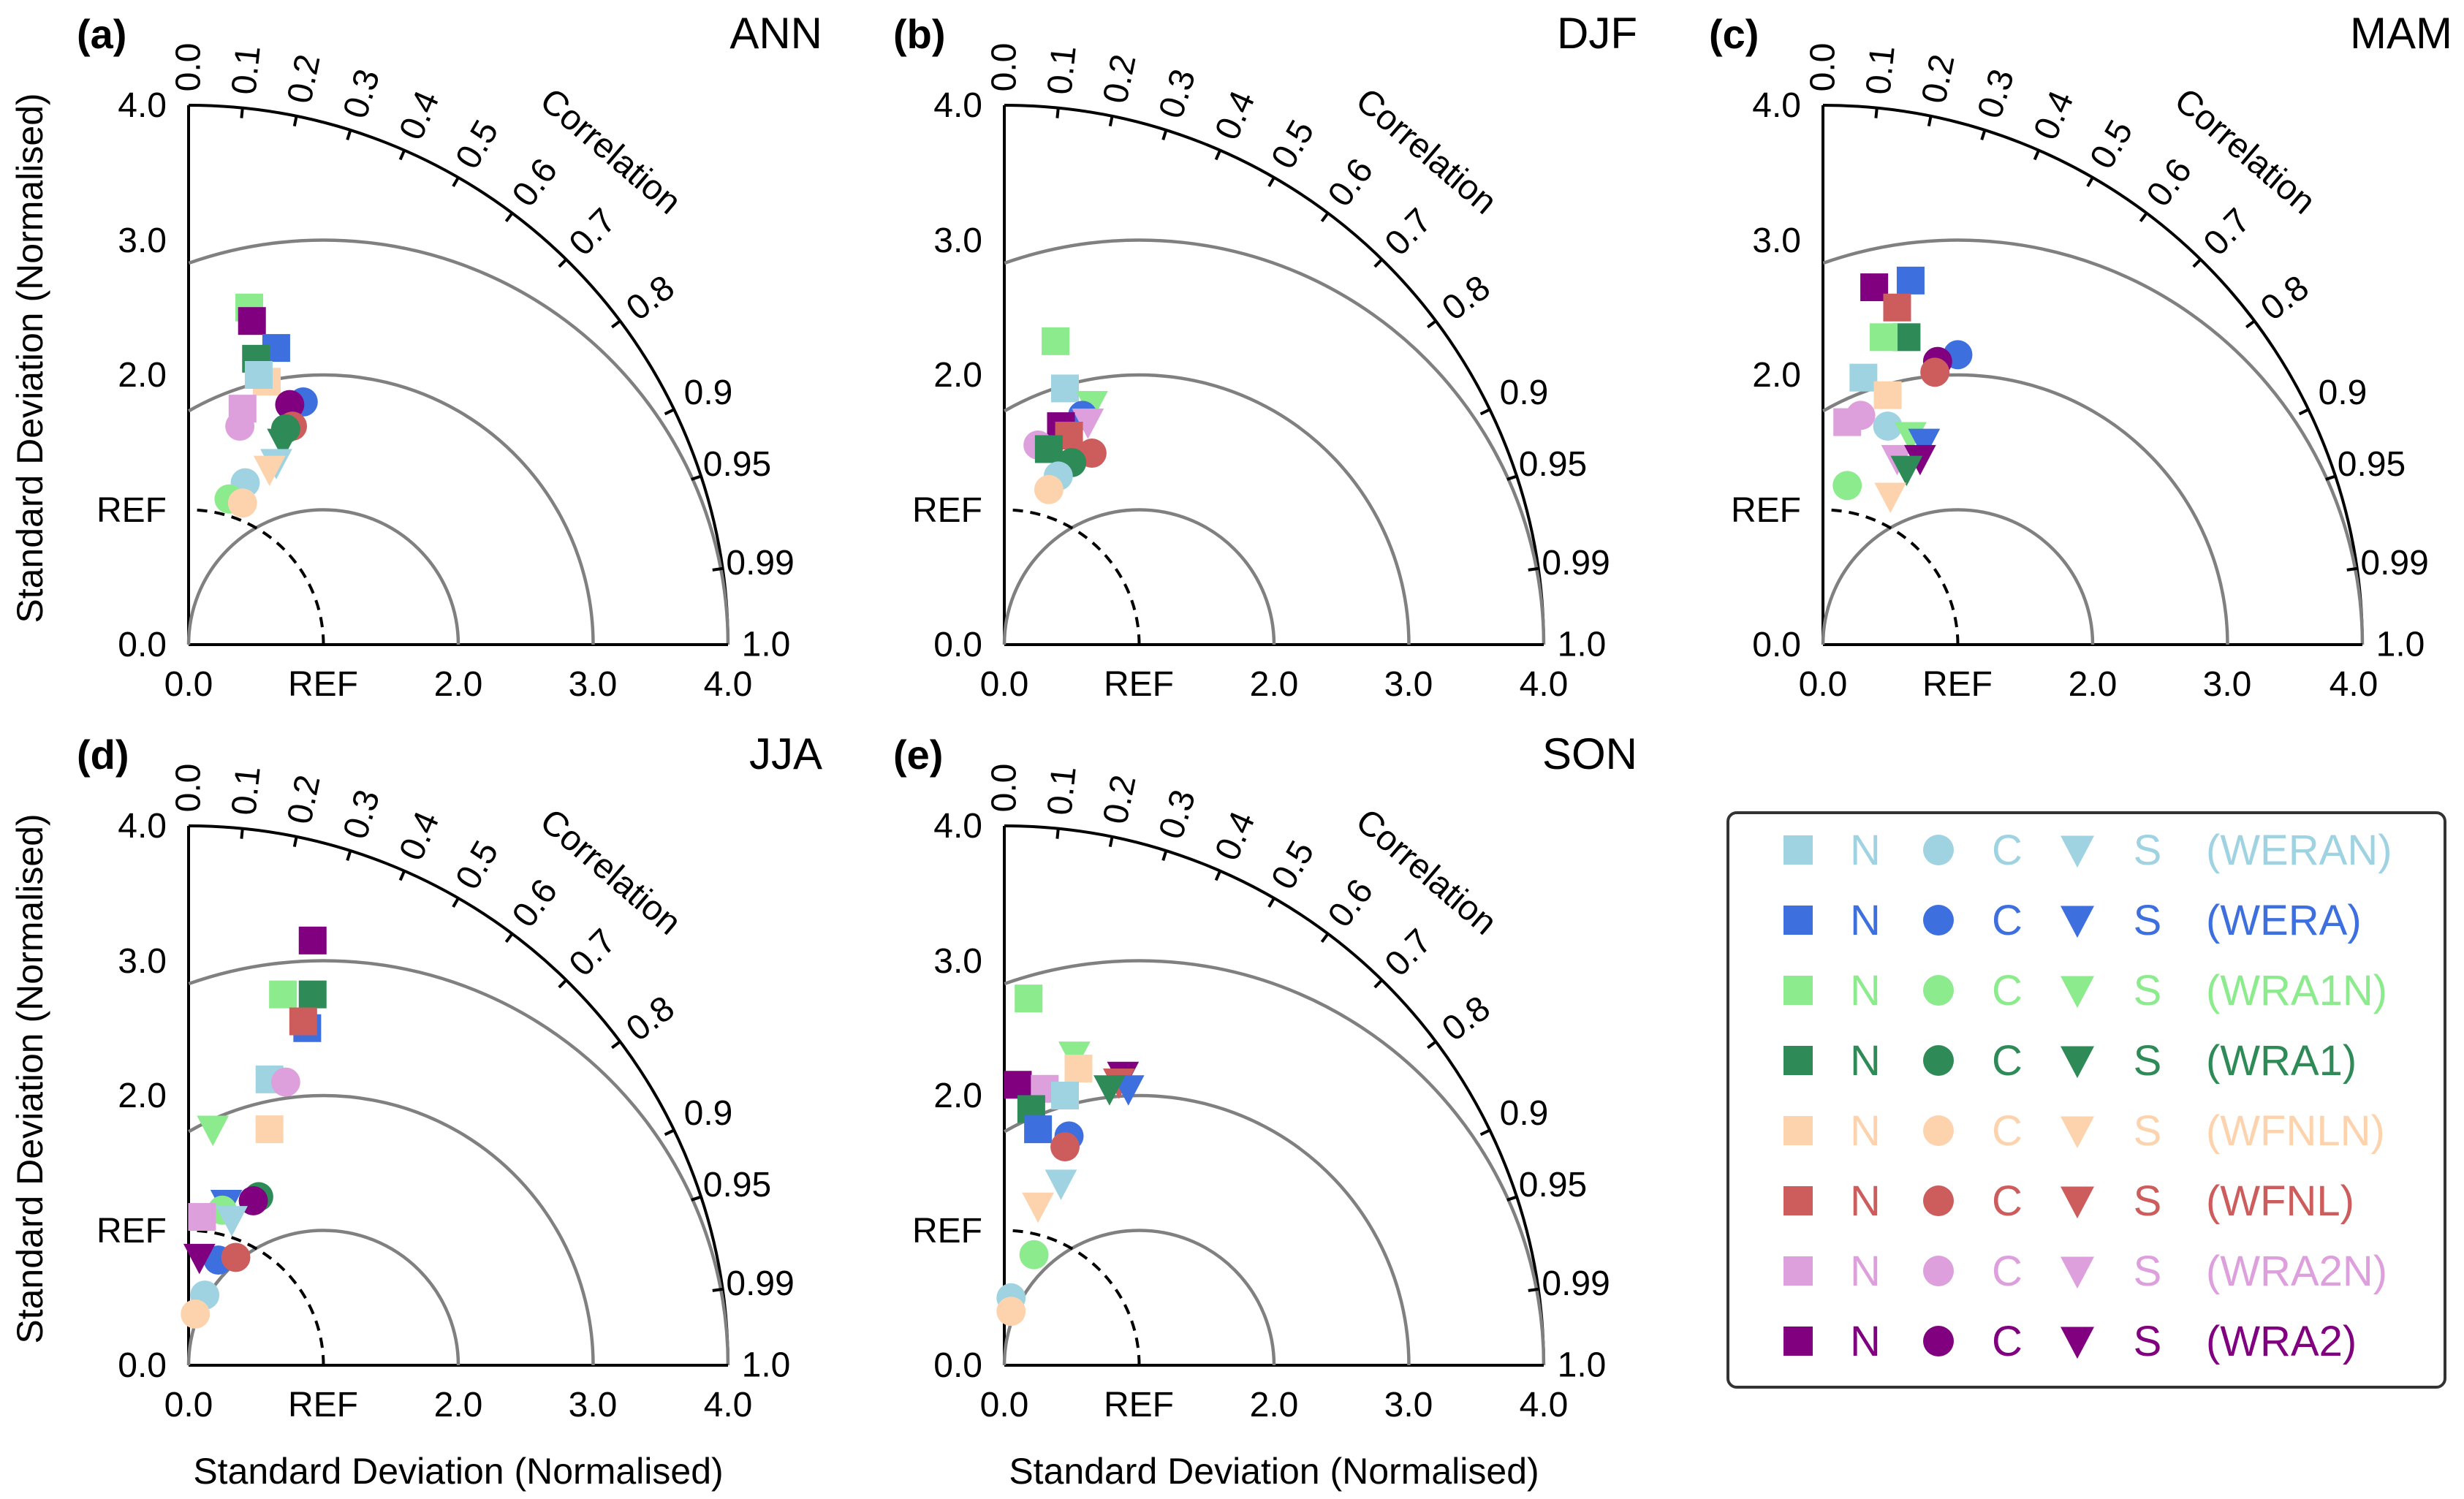 Image resolution: width=2464 pixels, height=1499 pixels. What do you see at coordinates (766, 645) in the screenshot?
I see `correlation-tick-label: 1.0` at bounding box center [766, 645].